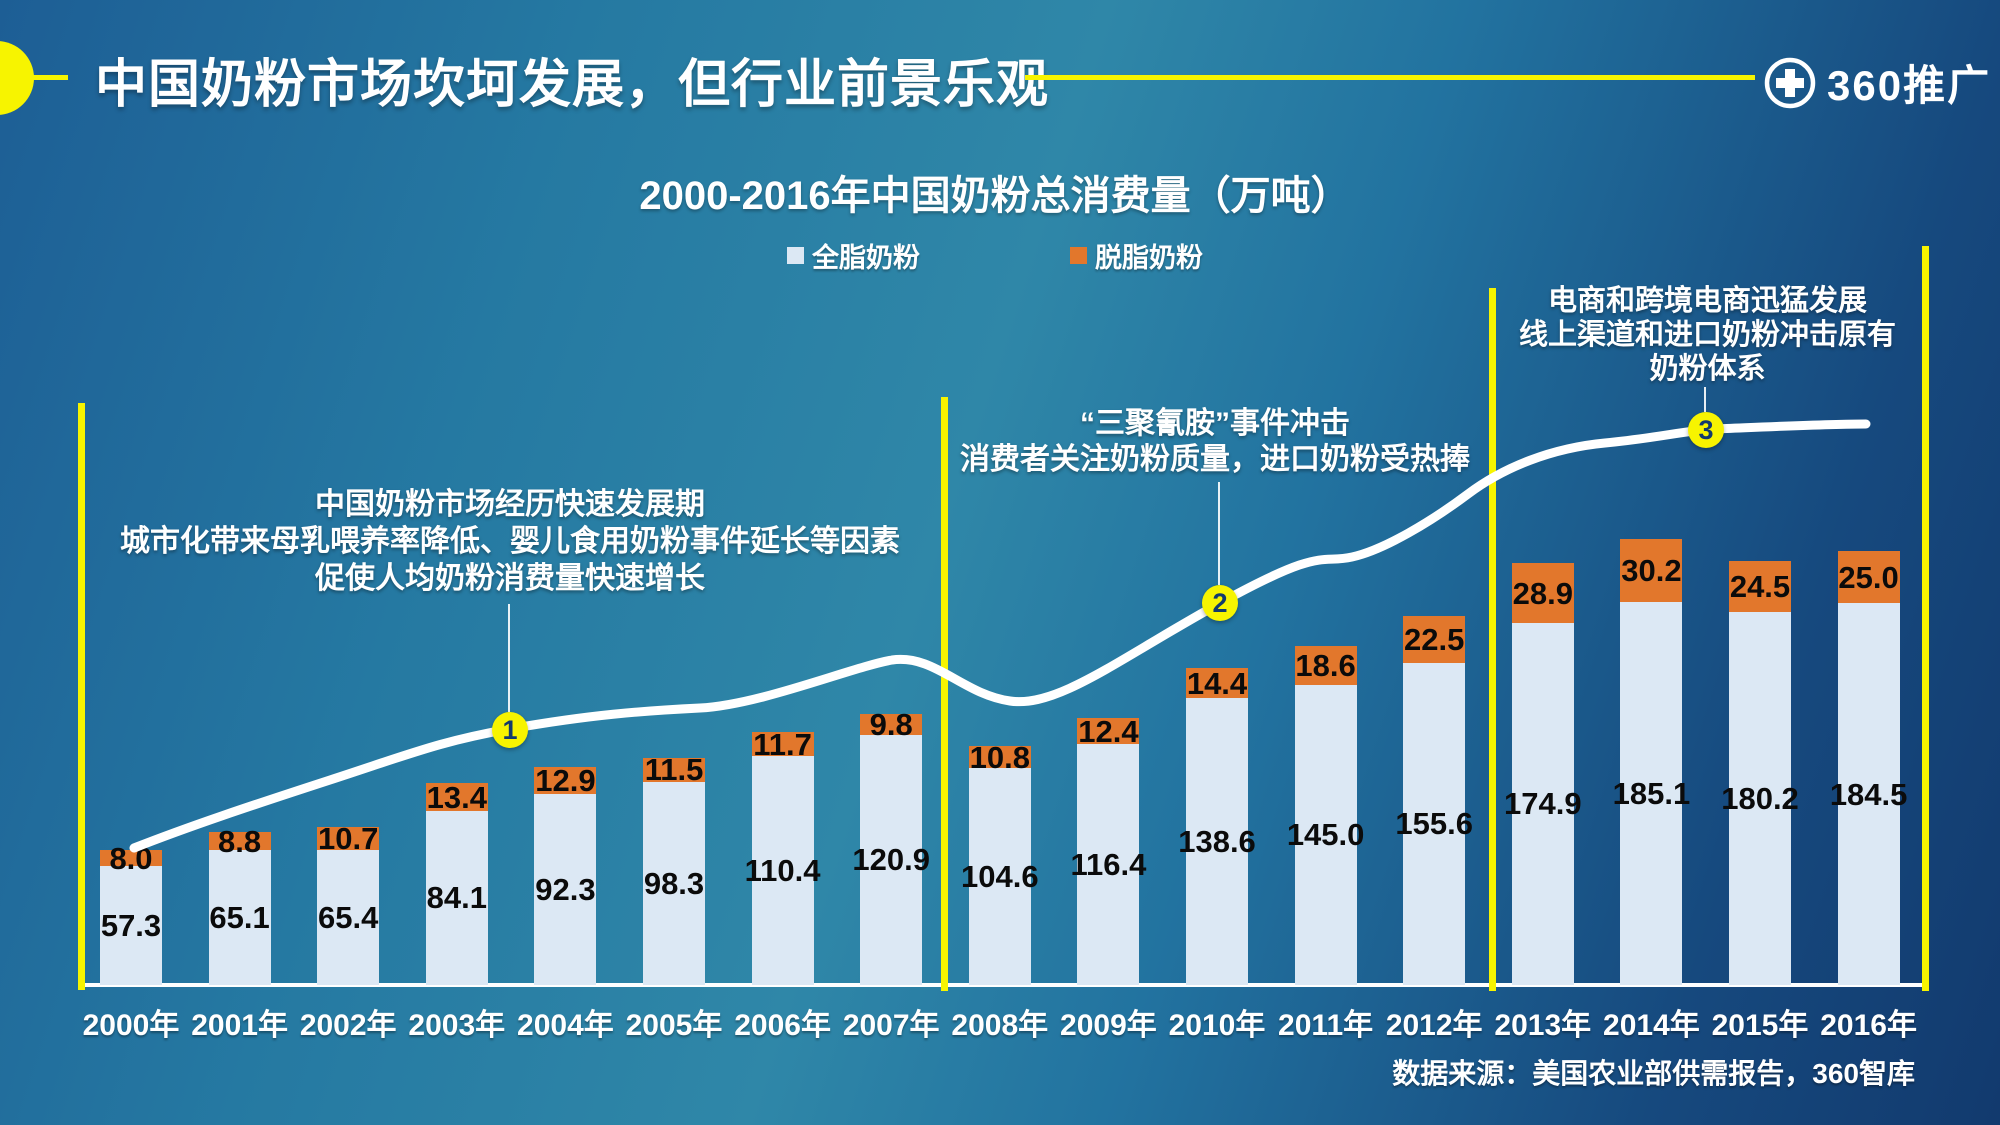  I want to click on bar-segment-skim-milk: 11.5, so click(674, 769).